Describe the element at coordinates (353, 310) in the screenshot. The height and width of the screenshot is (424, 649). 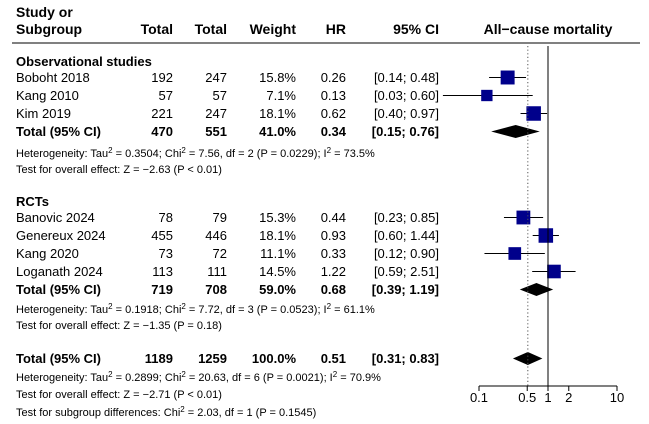
I see `text-segment: = 61.1%` at that location.